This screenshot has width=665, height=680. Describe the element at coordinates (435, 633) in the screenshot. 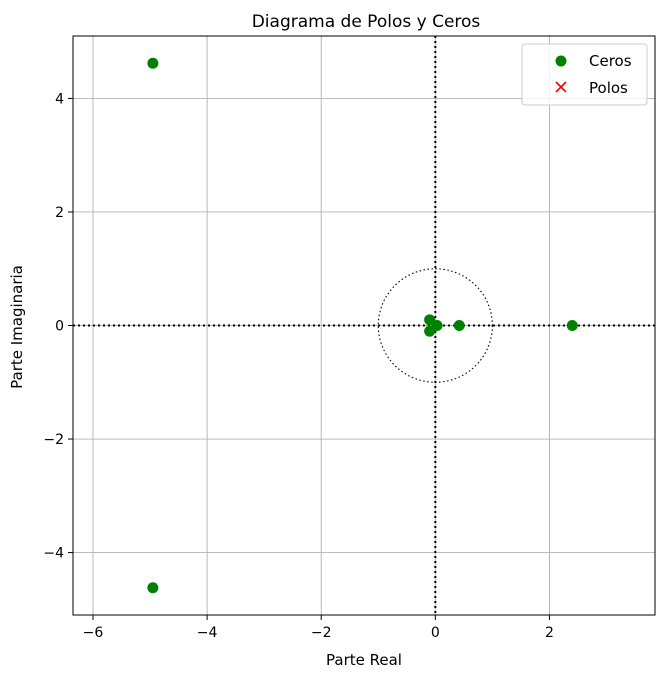

I see `x-tick-label: 0` at that location.